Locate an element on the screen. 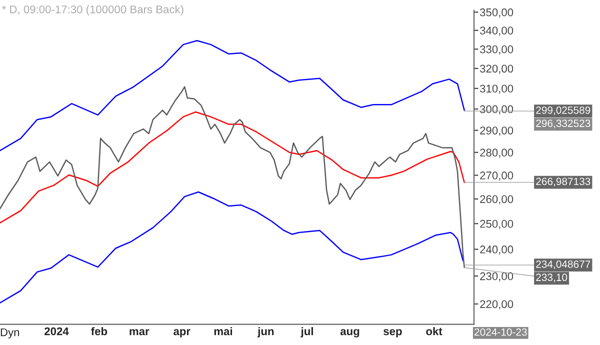  y-tick-label: 270,00 is located at coordinates (497, 176).